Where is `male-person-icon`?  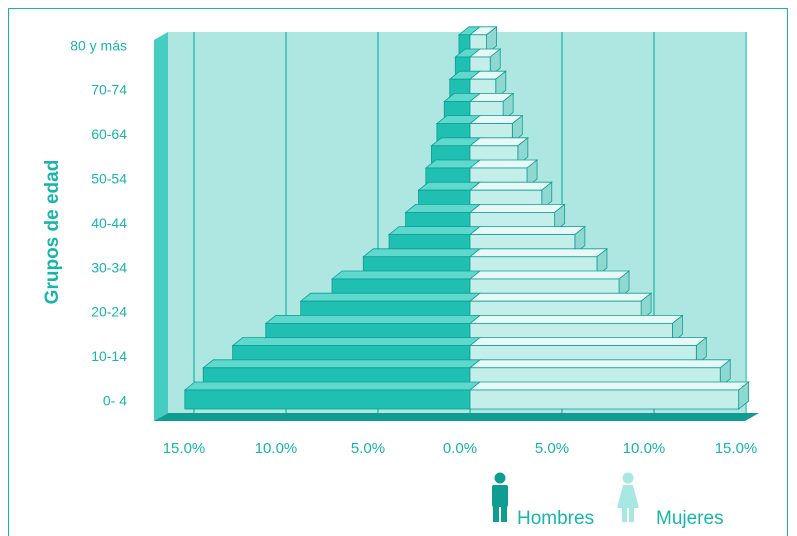
male-person-icon is located at coordinates (500, 497).